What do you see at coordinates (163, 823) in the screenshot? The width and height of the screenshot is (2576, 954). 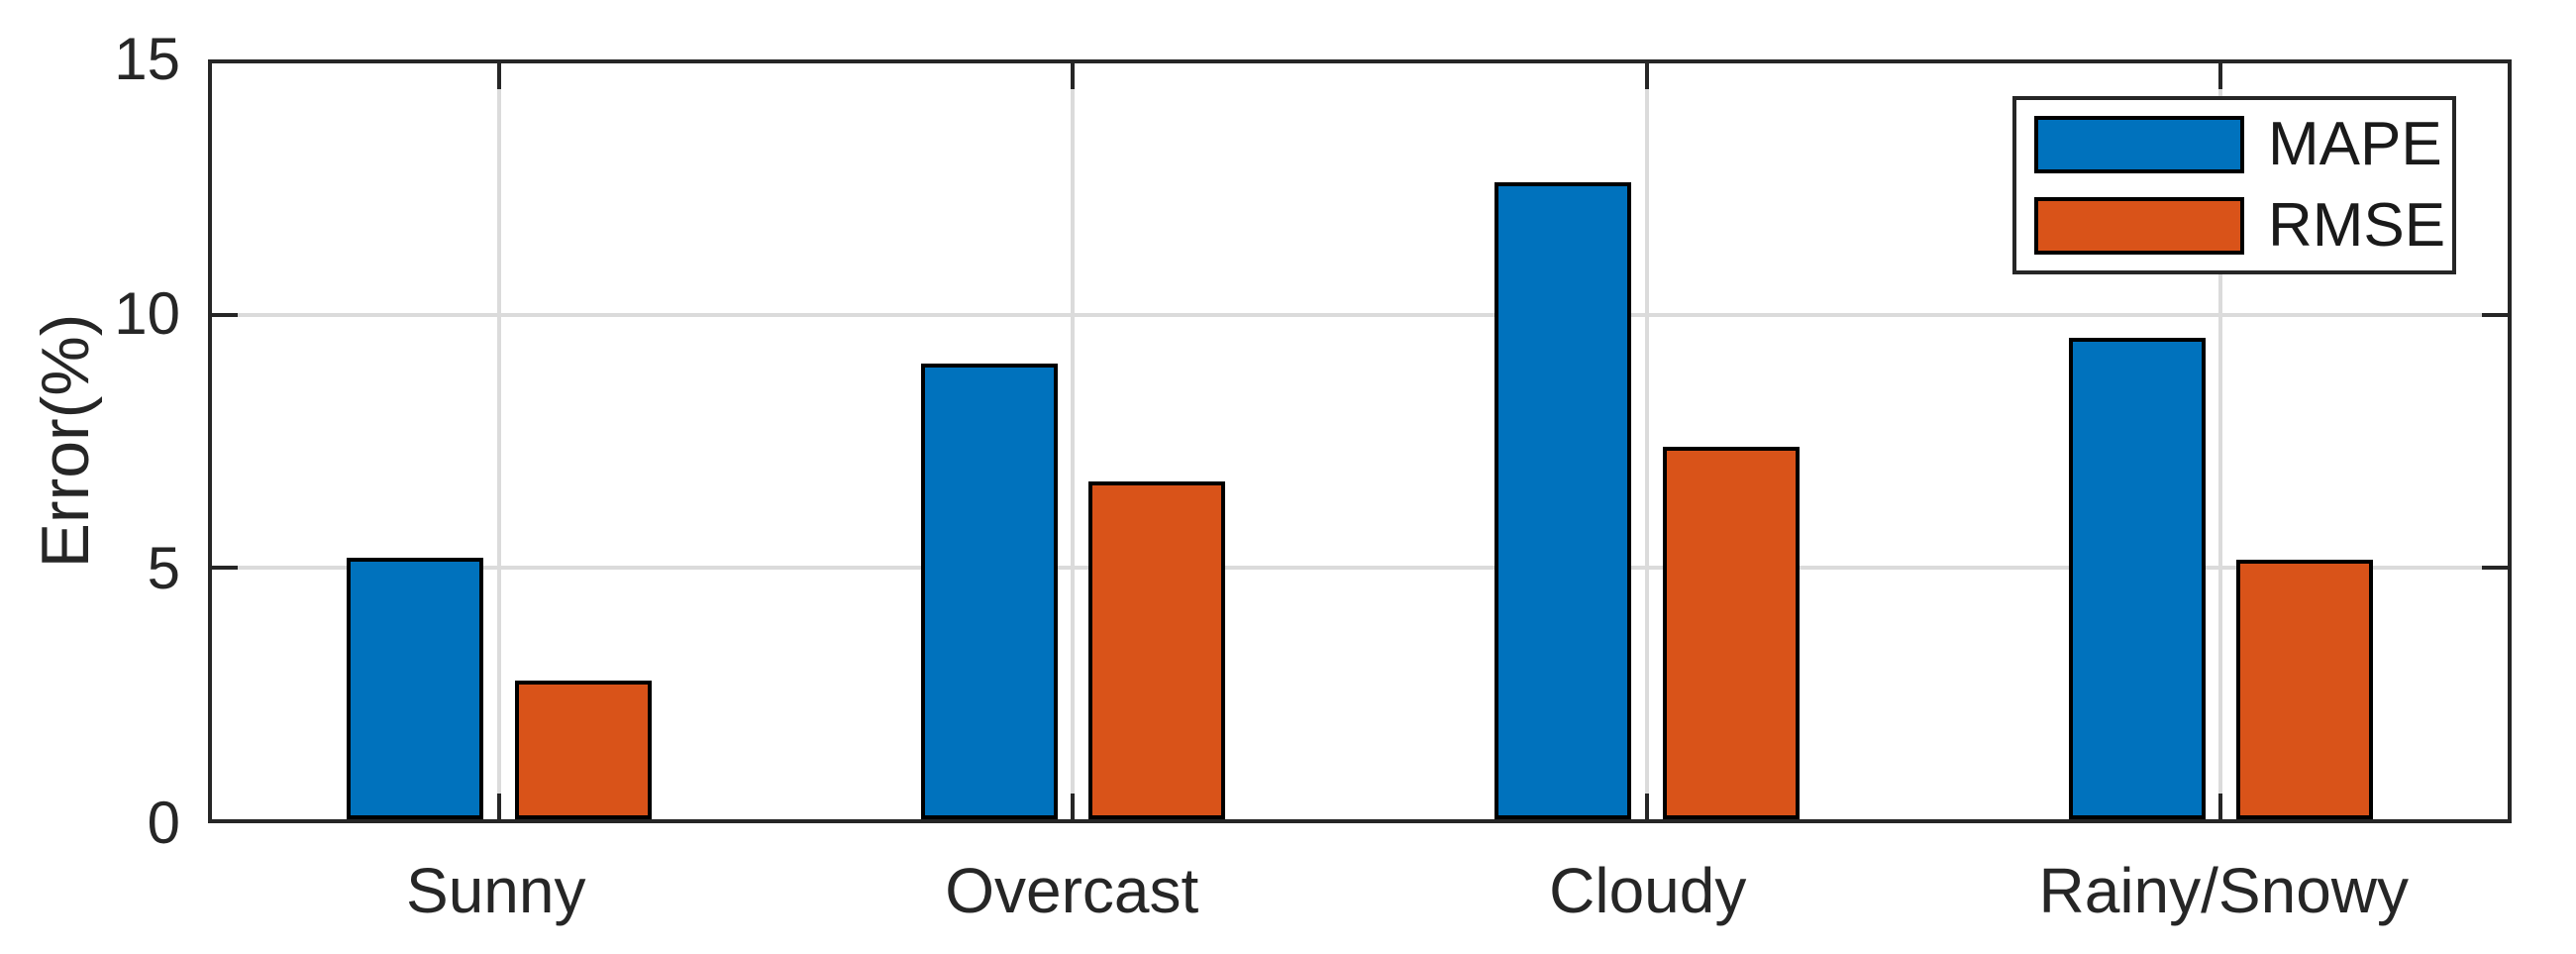 I see `y-tick-label: 0` at bounding box center [163, 823].